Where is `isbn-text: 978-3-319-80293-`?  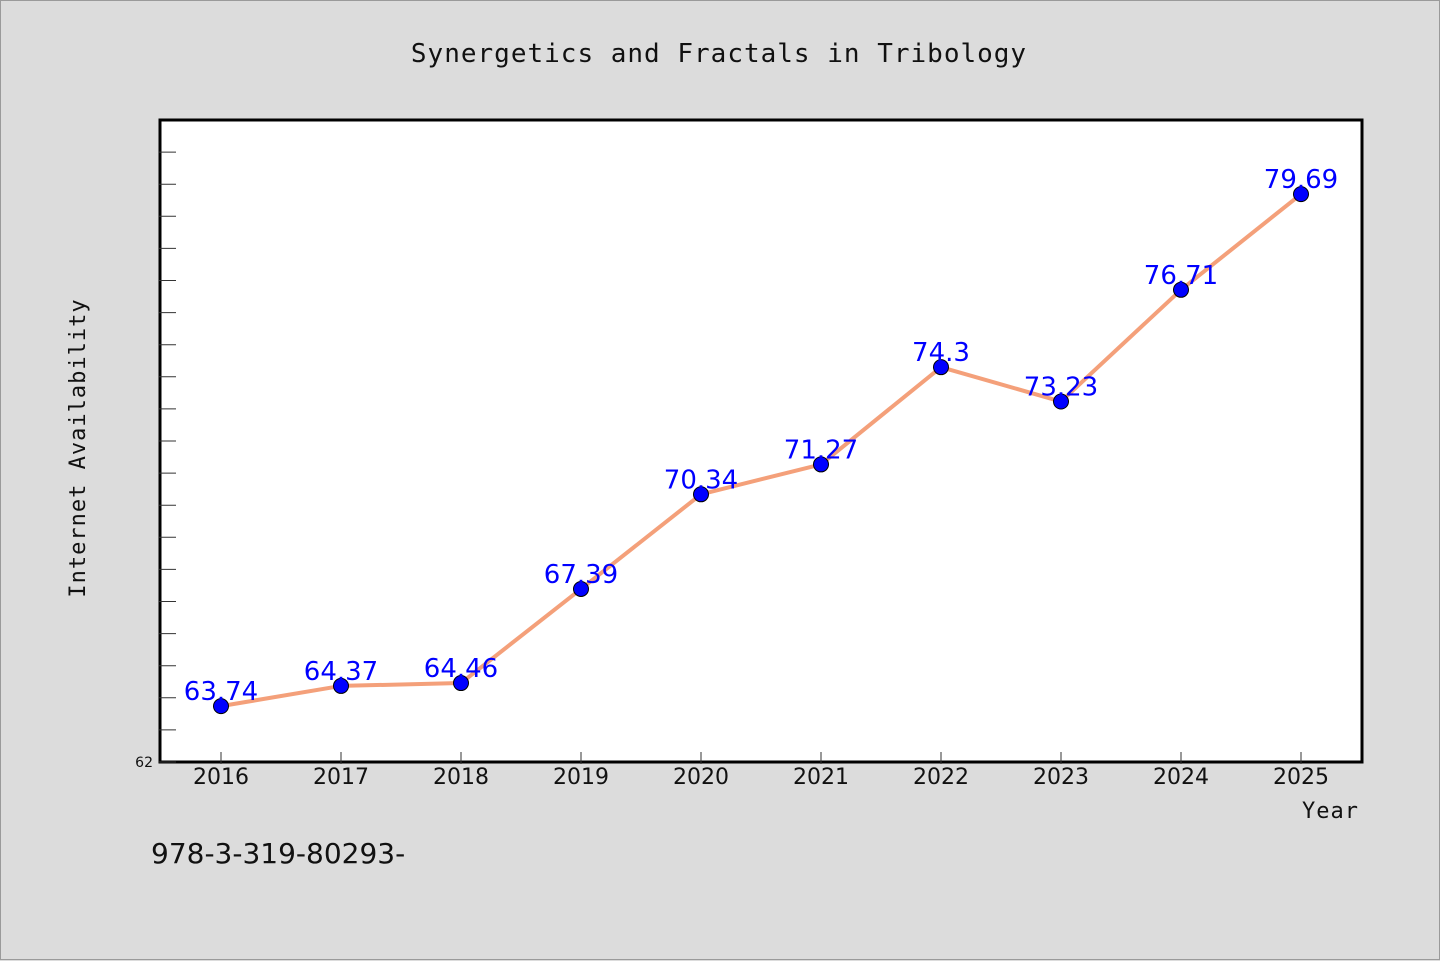
isbn-text: 978-3-319-80293- is located at coordinates (278, 853).